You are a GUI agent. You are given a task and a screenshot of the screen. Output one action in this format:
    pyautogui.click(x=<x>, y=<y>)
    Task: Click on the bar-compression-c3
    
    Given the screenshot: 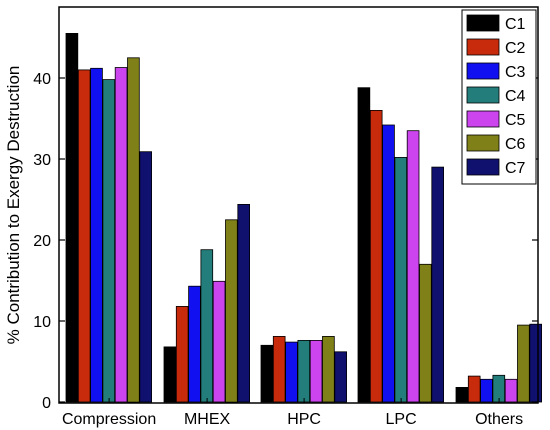 What is the action you would take?
    pyautogui.click(x=96, y=235)
    